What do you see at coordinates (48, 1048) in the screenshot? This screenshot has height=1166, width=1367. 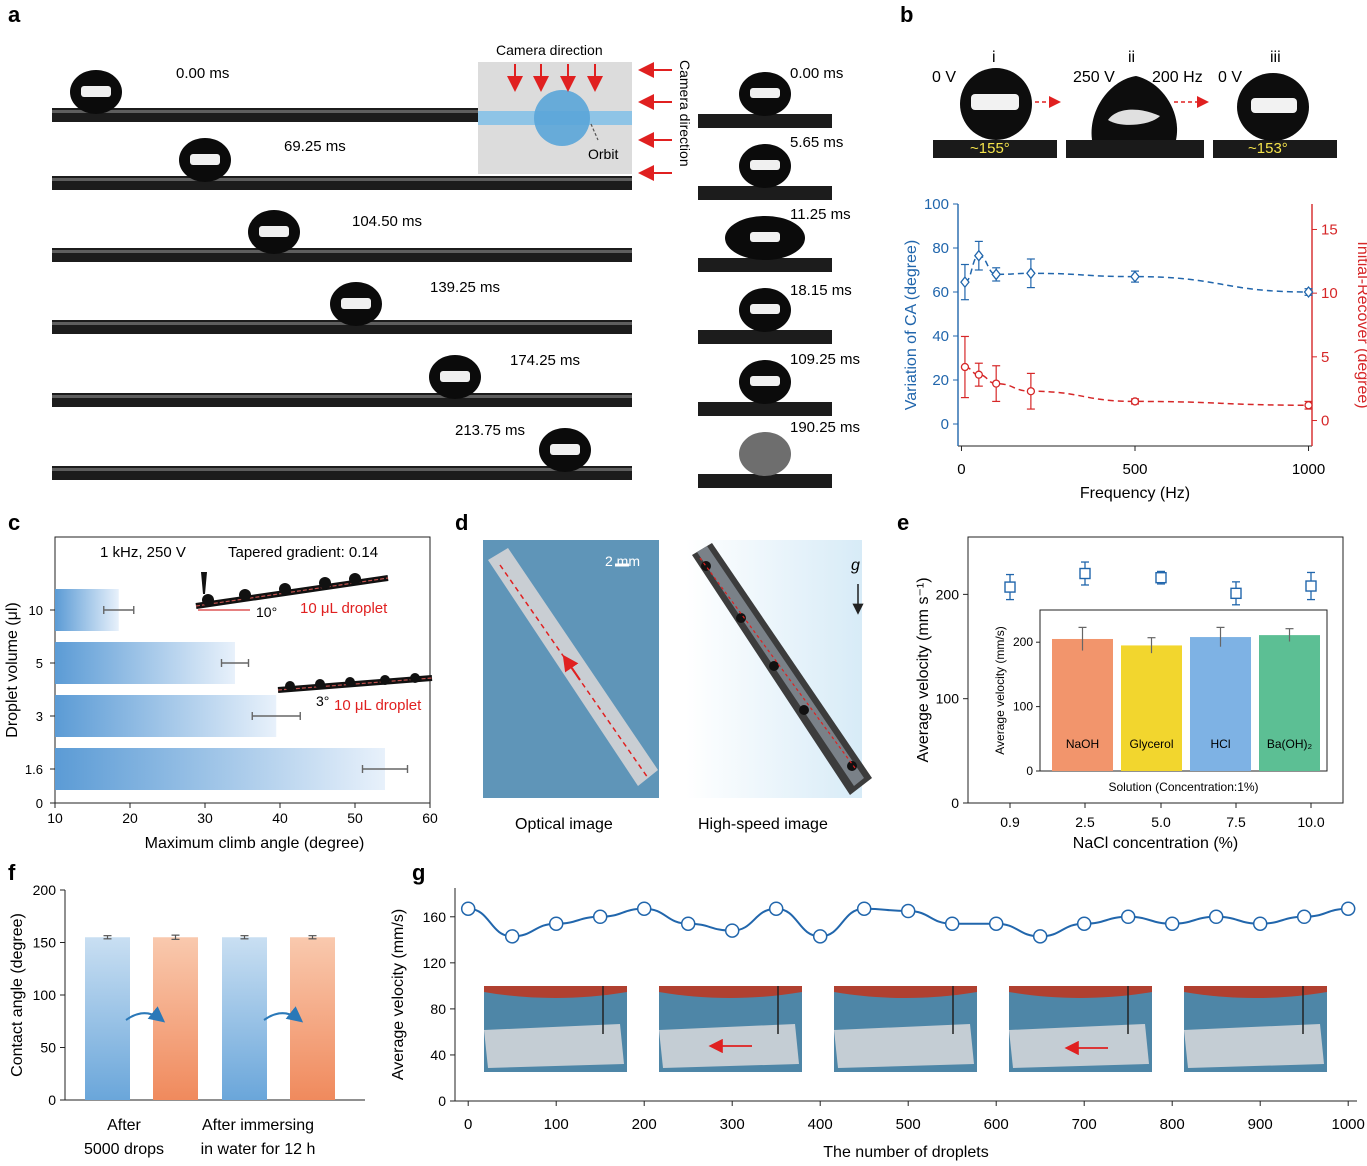 I see `y-tick-label: 50` at bounding box center [48, 1048].